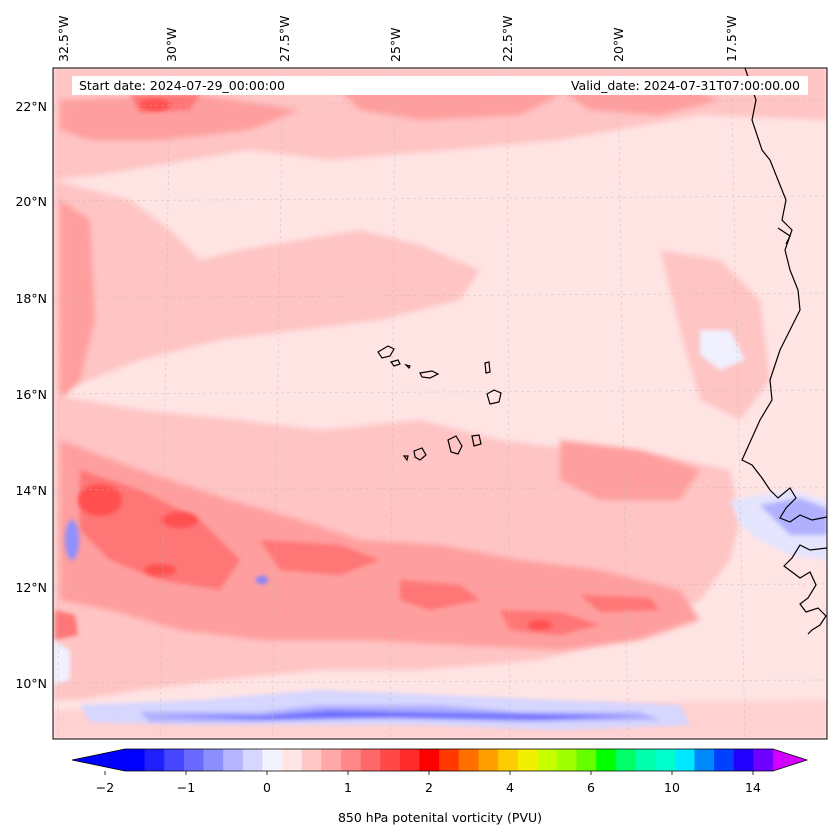 This screenshot has height=836, width=837. I want to click on lat-label: 14°N, so click(31, 490).